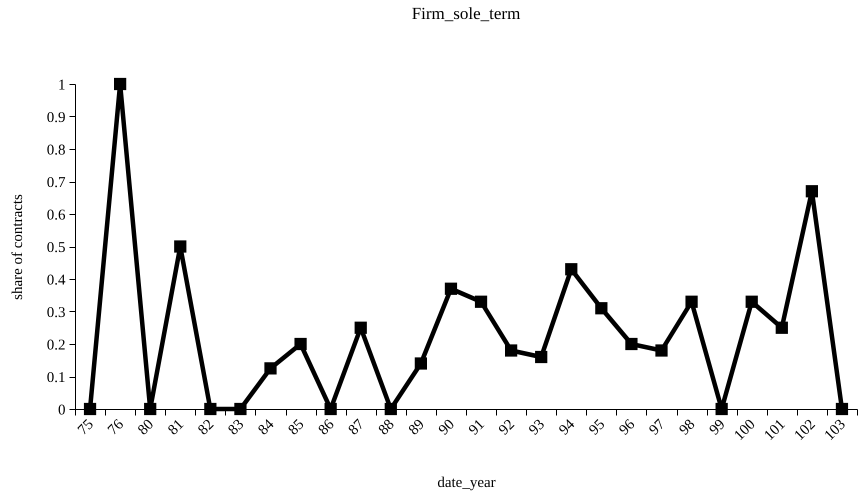 The width and height of the screenshot is (859, 503). I want to click on x-tick-label: 75, so click(85, 427).